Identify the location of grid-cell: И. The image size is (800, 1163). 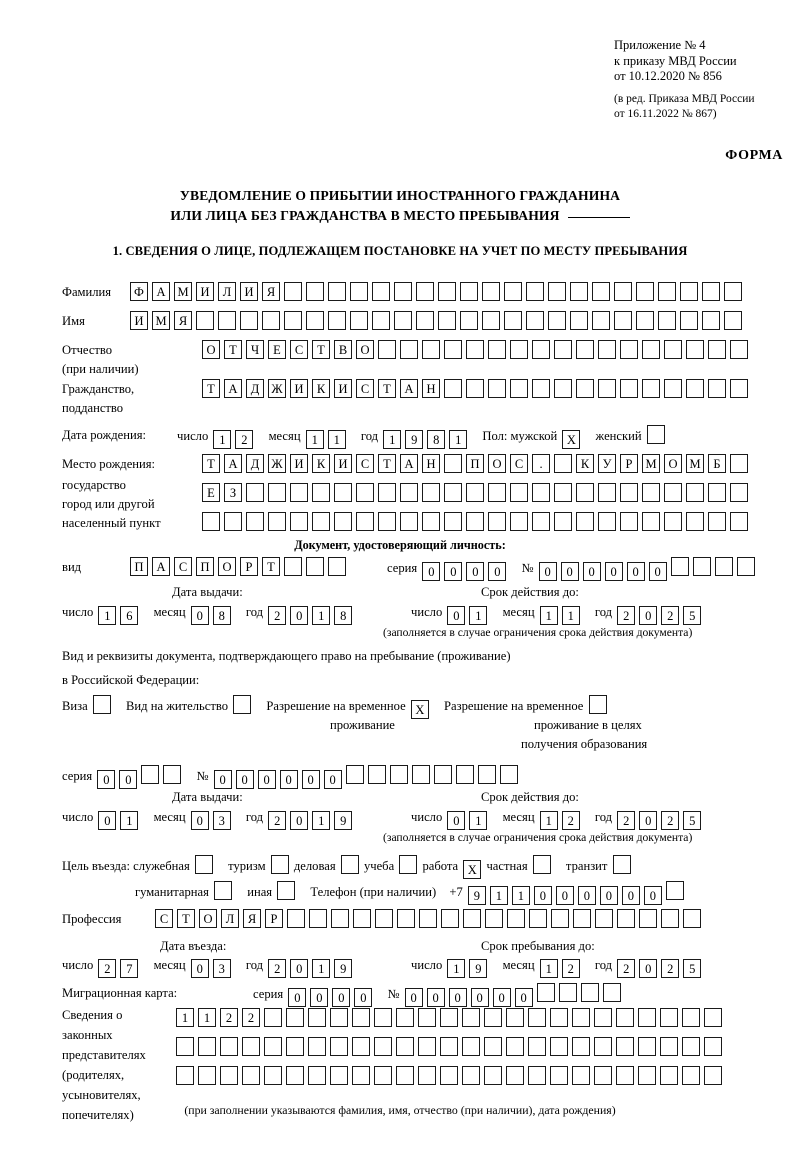
(299, 388).